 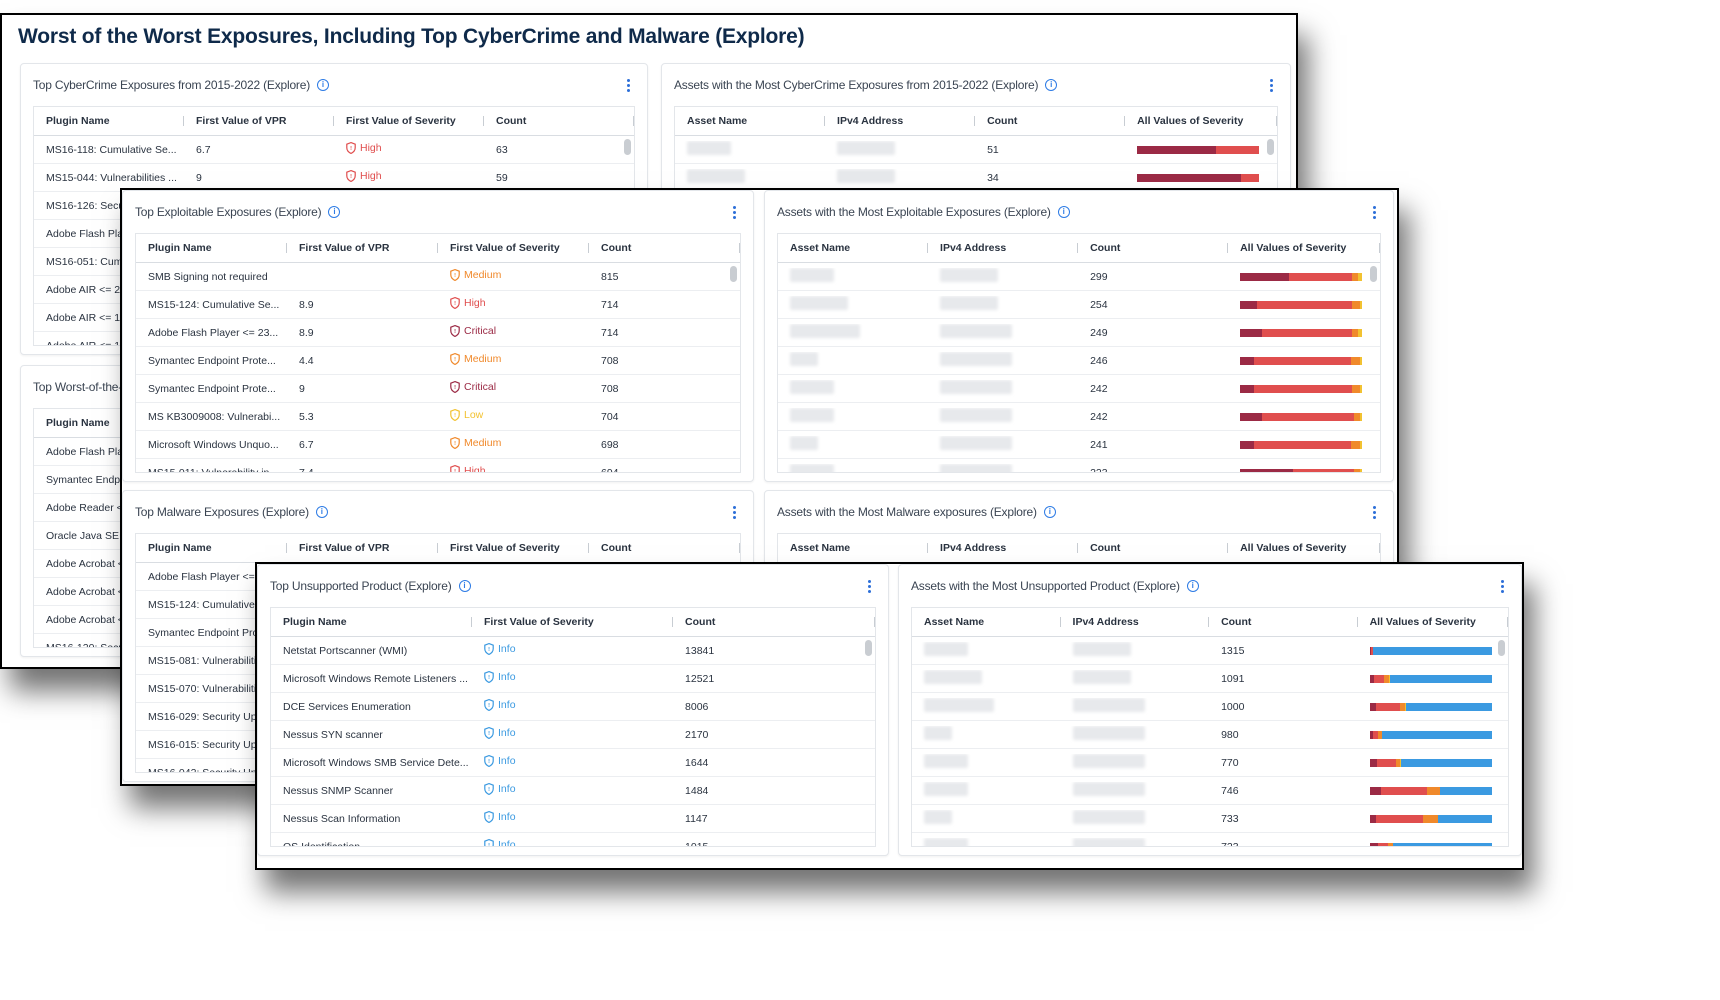 What do you see at coordinates (483, 275) in the screenshot?
I see `severity-label: Medium` at bounding box center [483, 275].